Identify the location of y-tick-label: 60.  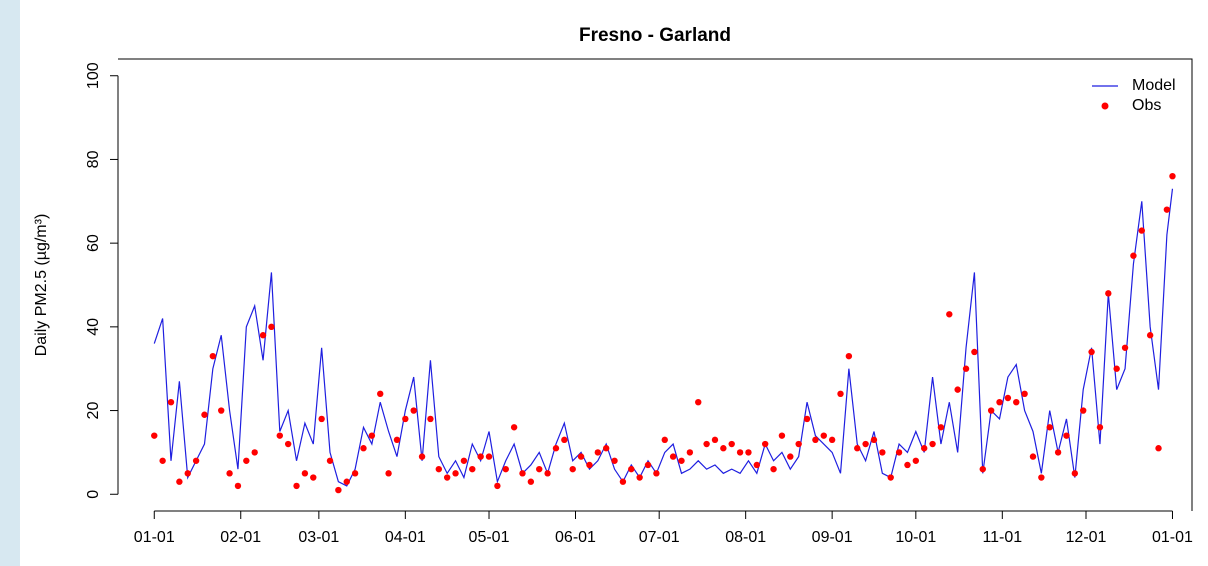
(93, 243).